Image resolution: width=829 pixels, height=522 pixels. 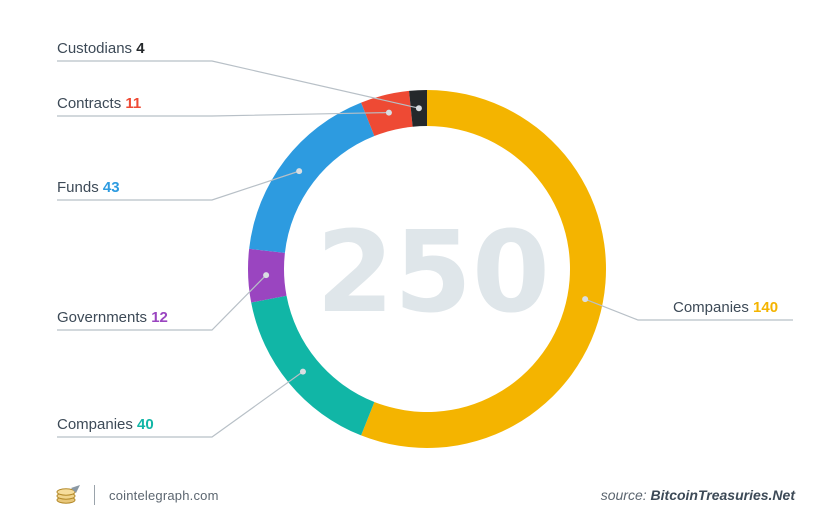 I want to click on source-credit: source: BitcoinTreasuries.Net, so click(x=698, y=495).